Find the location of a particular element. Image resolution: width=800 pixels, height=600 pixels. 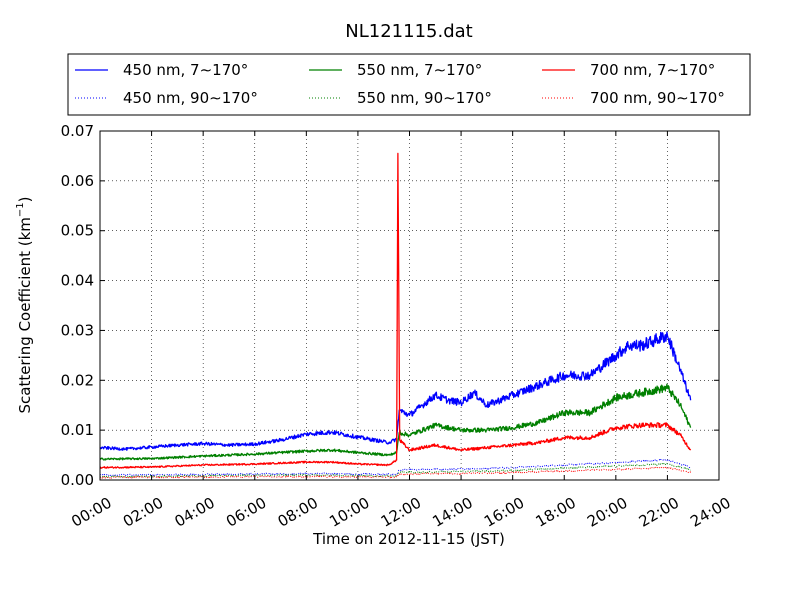

chart-title: NL121115.dat is located at coordinates (408, 31).